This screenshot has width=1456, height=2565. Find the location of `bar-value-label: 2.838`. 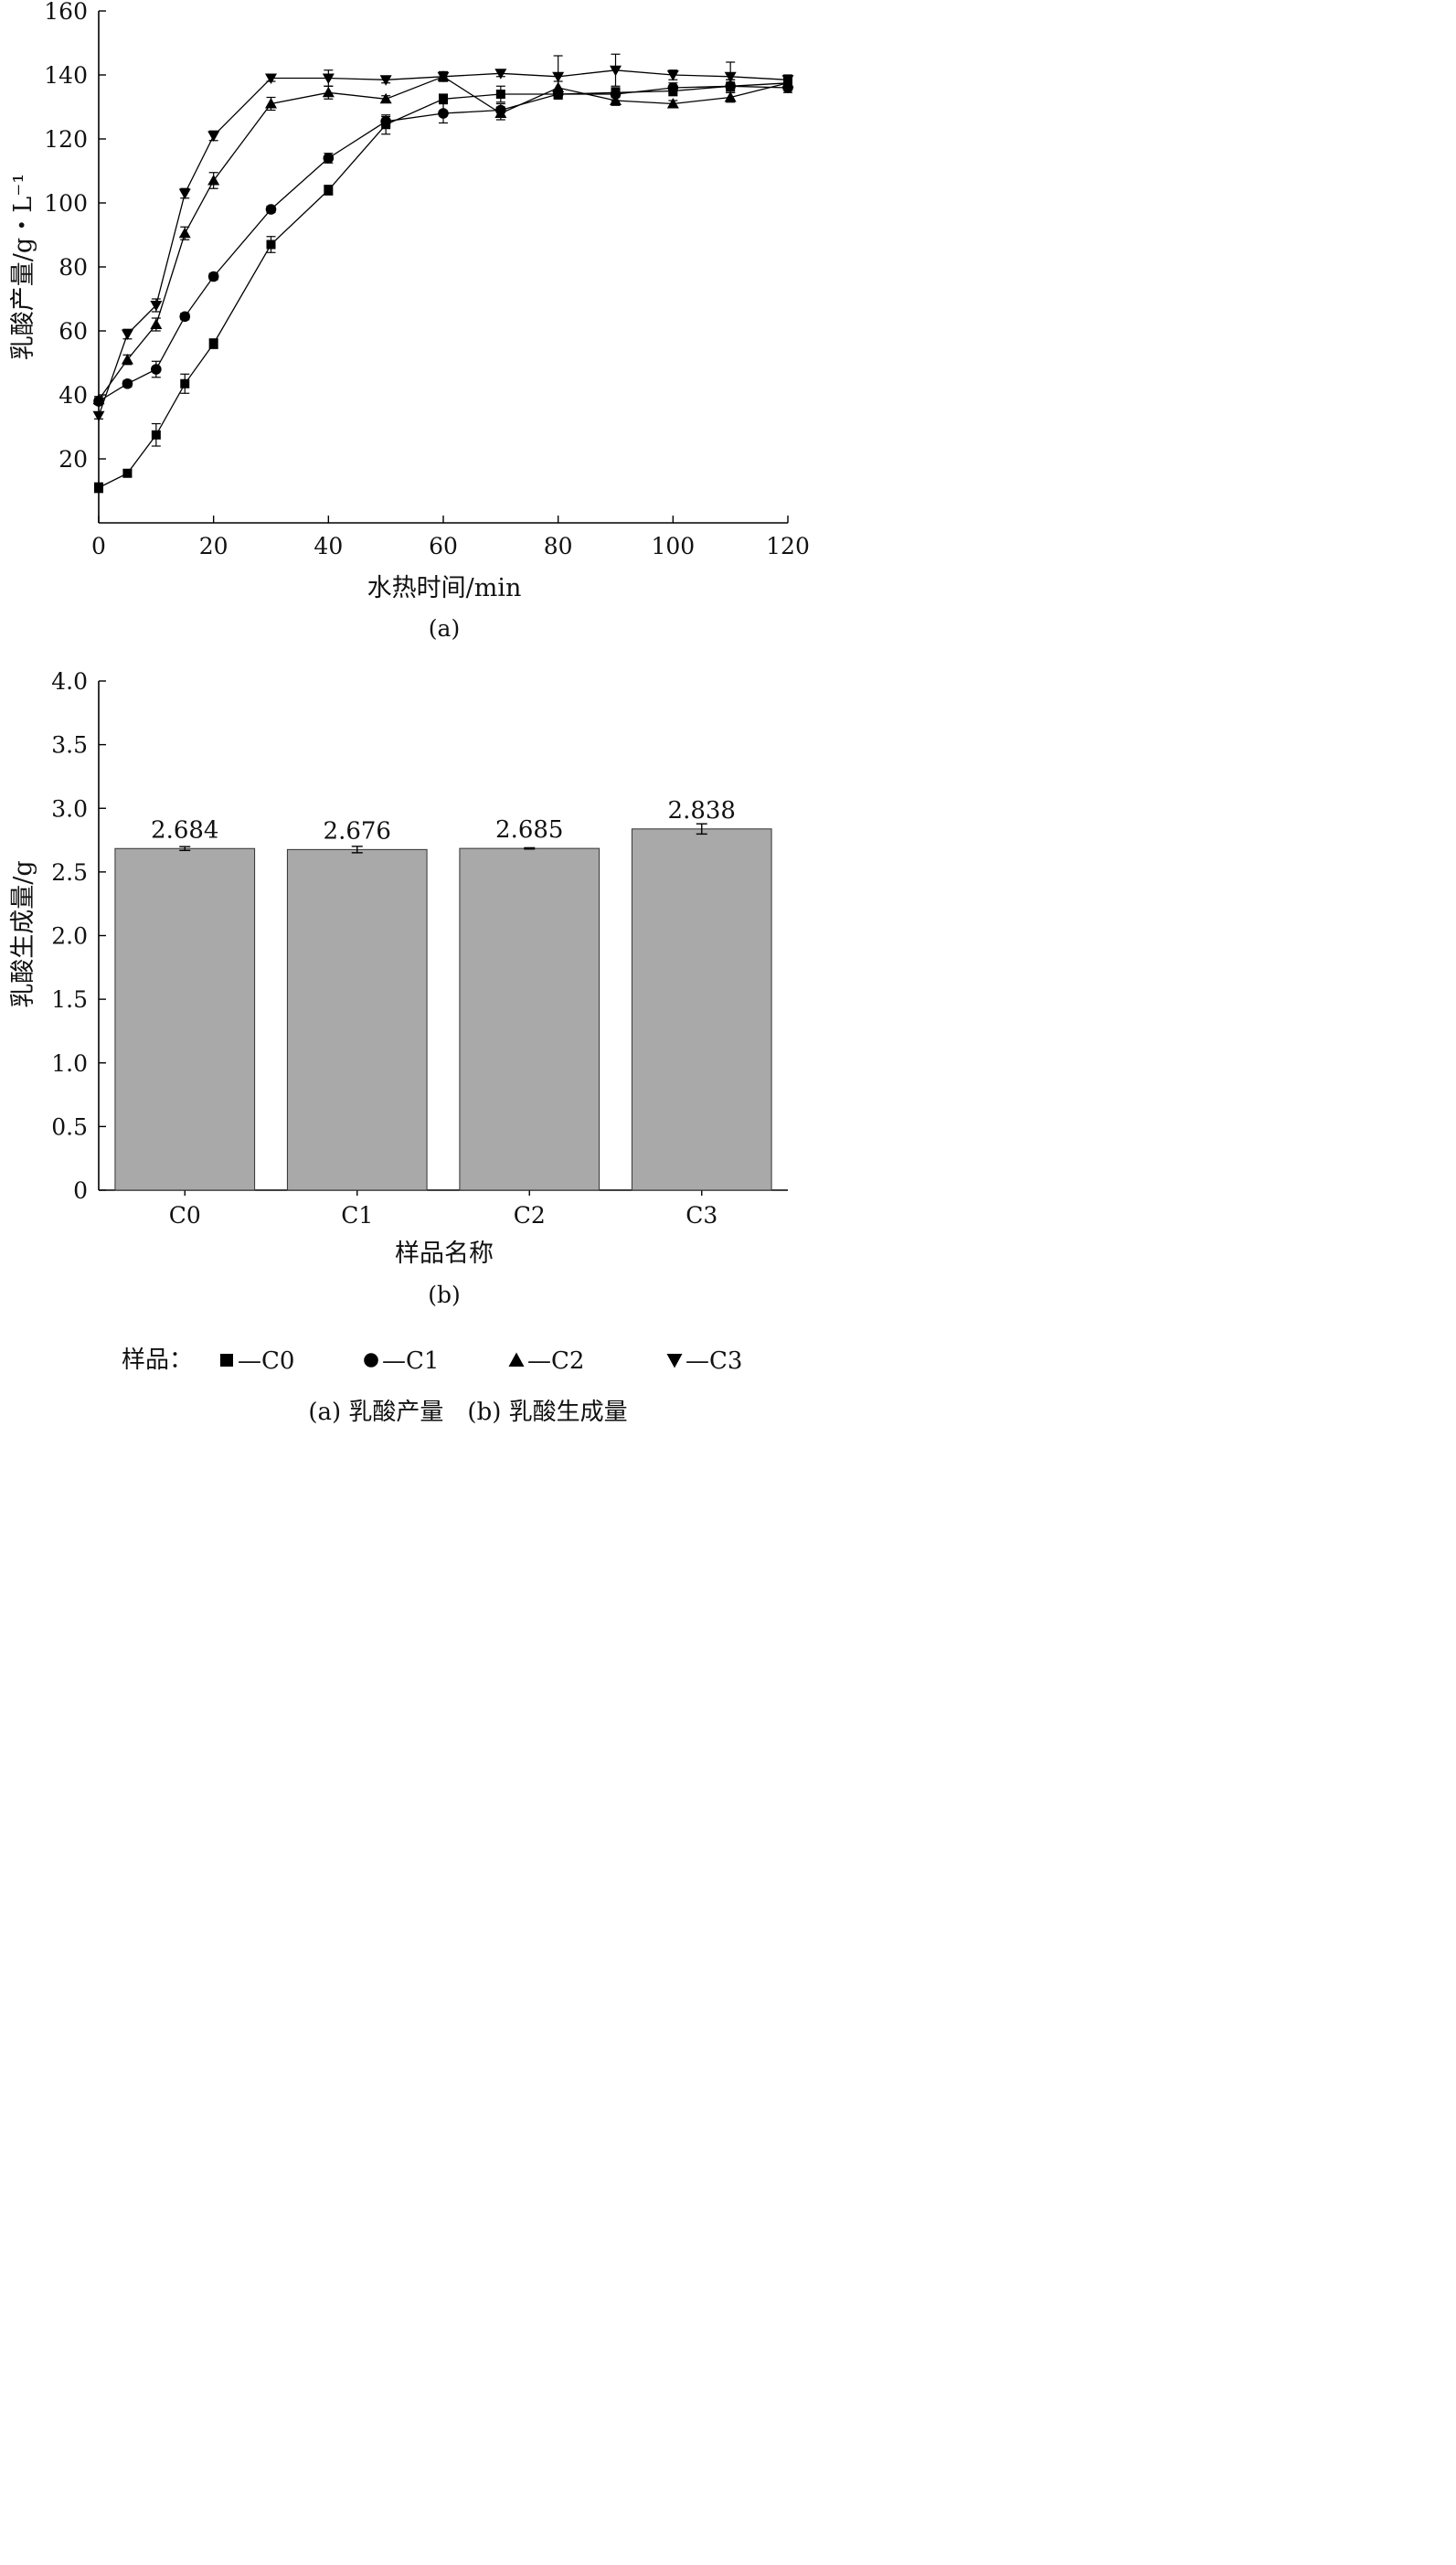

bar-value-label: 2.838 is located at coordinates (702, 811).